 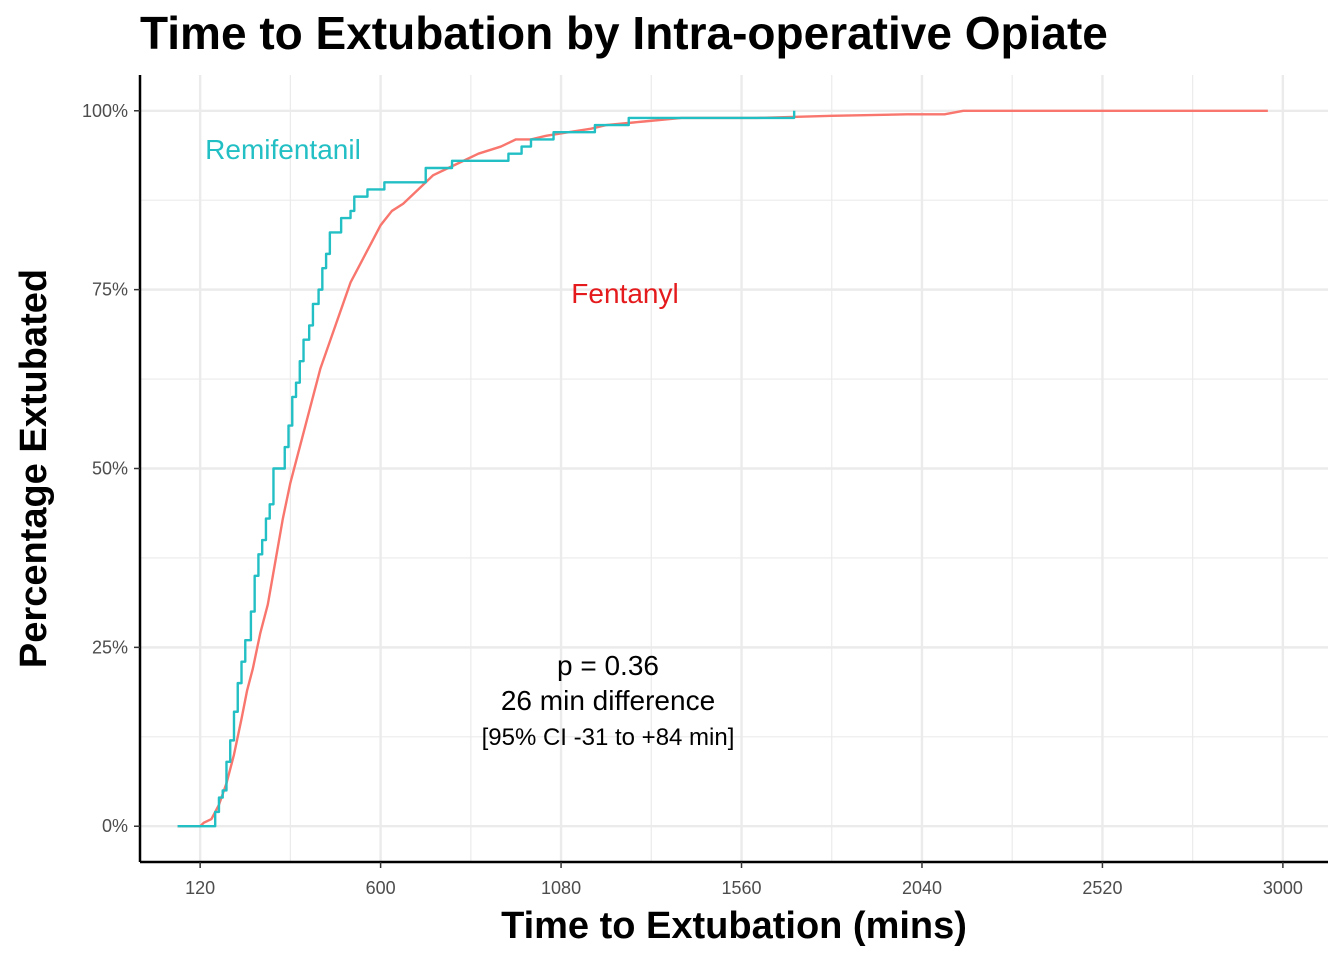 I want to click on x-tick-label: 1560, so click(x=741, y=888).